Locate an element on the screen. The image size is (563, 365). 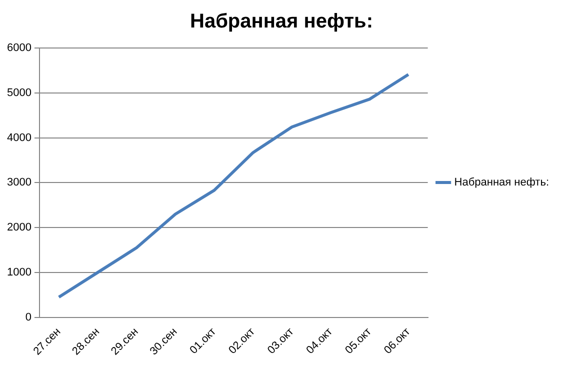
y-tick-label: 0 is located at coordinates (28, 317).